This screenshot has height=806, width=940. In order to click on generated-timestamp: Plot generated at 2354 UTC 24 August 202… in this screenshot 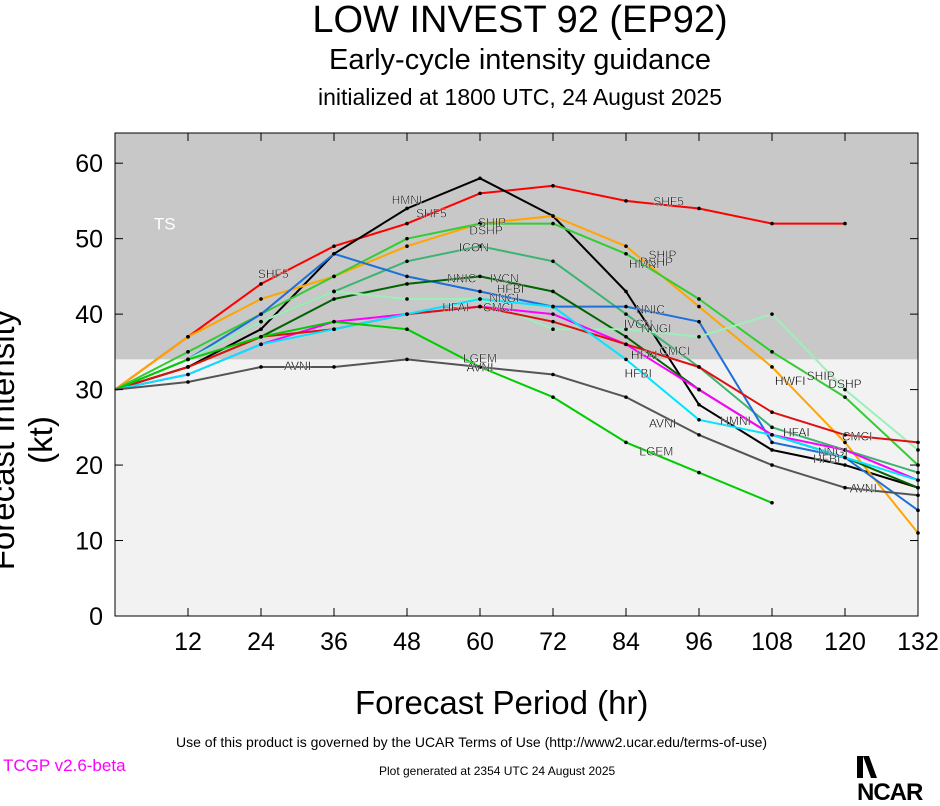, I will do `click(497, 771)`.